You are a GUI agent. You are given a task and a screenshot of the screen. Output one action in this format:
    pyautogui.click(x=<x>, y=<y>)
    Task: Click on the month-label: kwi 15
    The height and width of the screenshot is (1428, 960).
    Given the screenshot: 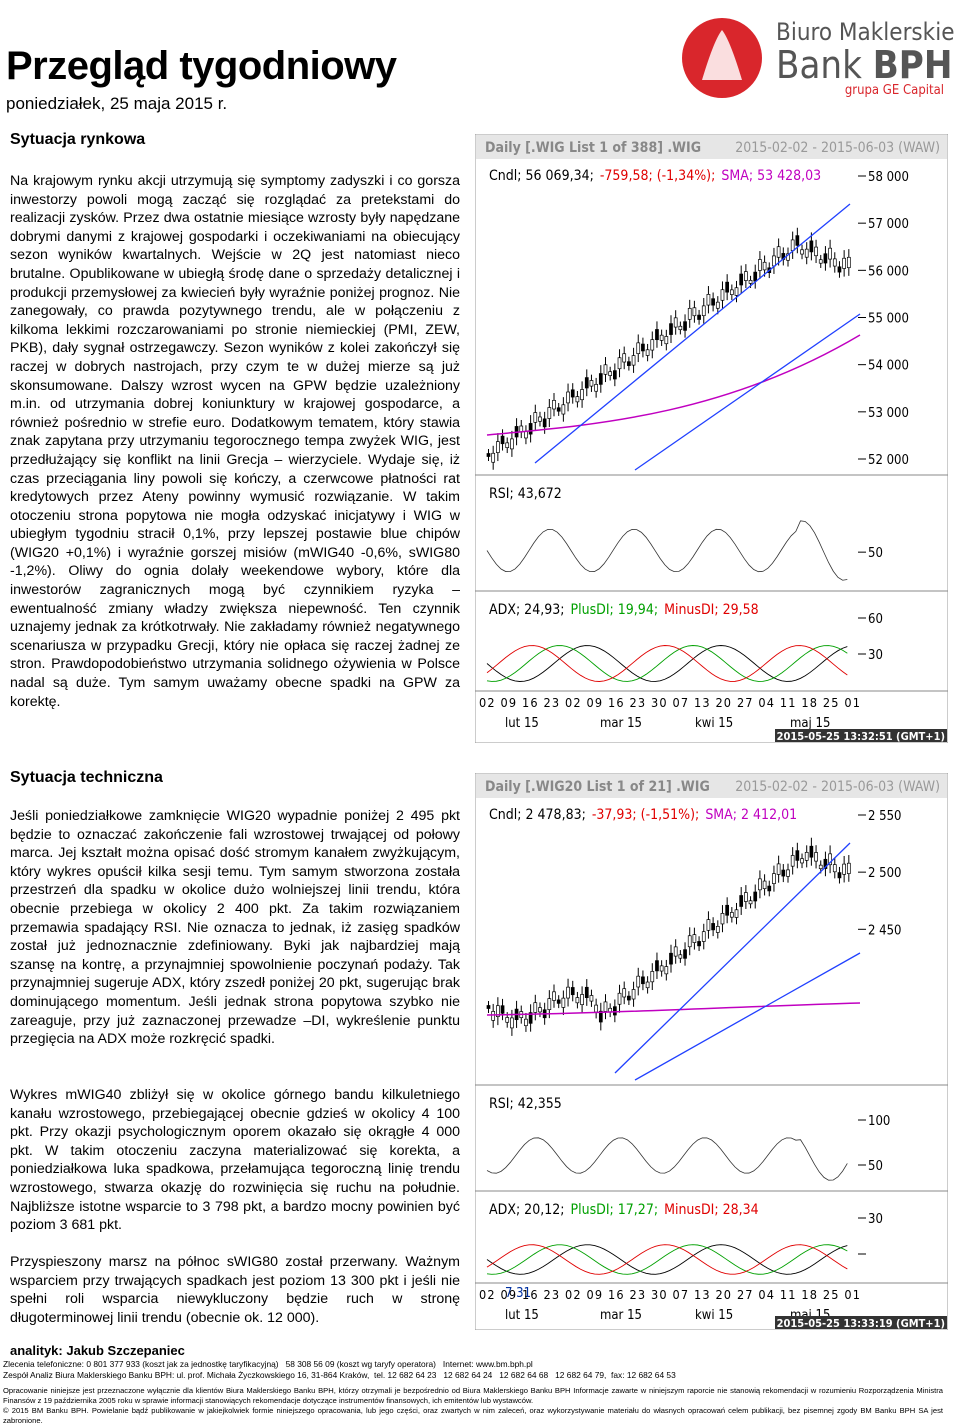 What is the action you would take?
    pyautogui.click(x=714, y=723)
    